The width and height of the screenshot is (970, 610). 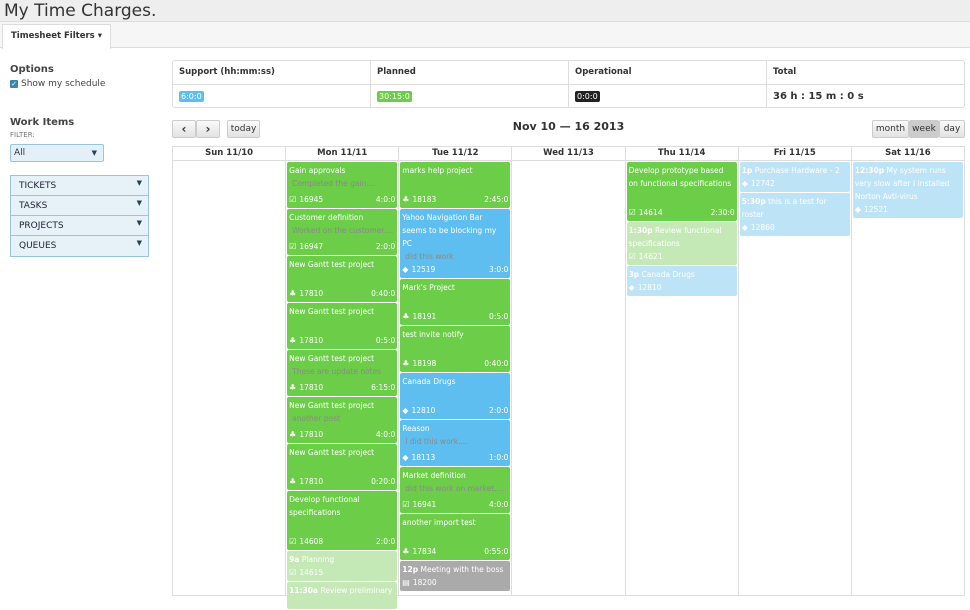 What do you see at coordinates (455, 185) in the screenshot?
I see `calendar-event: marks help project ♣ 18183 2:45:0` at bounding box center [455, 185].